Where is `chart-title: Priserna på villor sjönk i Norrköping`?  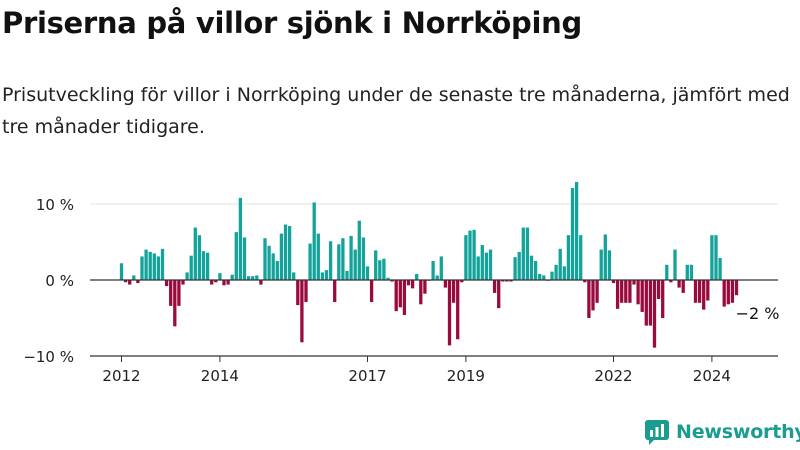 chart-title: Priserna på villor sjönk i Norrköping is located at coordinates (292, 23).